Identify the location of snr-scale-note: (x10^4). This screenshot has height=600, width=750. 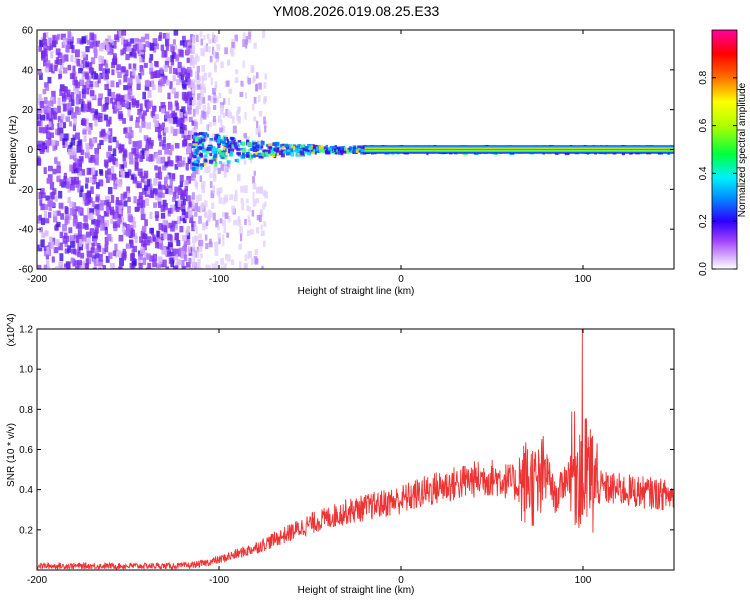
(11, 329).